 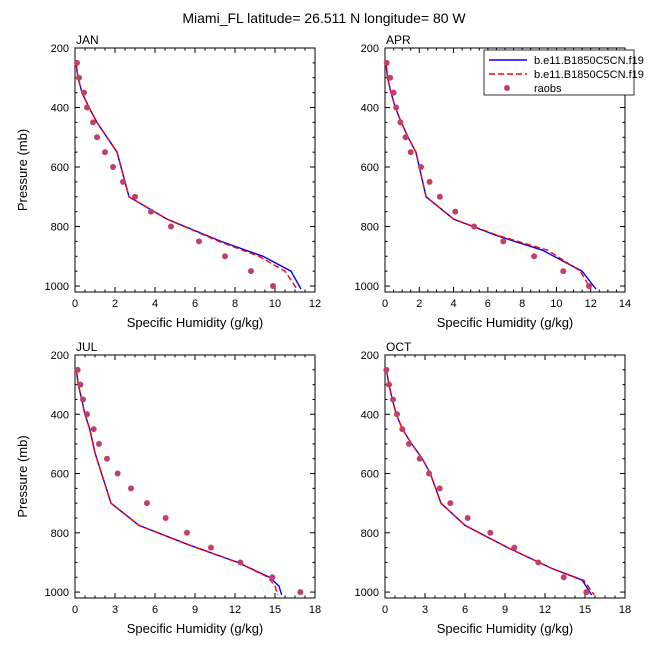 What do you see at coordinates (275, 304) in the screenshot?
I see `x-tick-label: 10` at bounding box center [275, 304].